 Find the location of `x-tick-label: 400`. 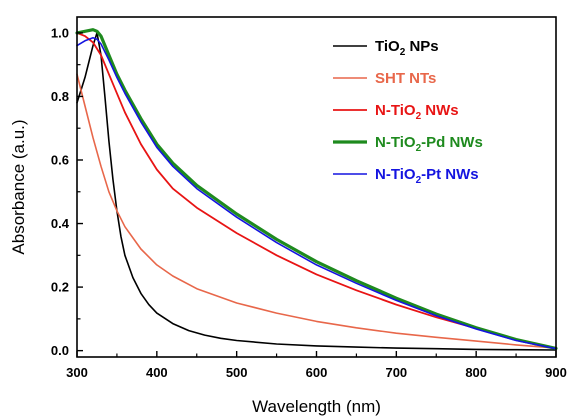

x-tick-label: 400 is located at coordinates (157, 372).